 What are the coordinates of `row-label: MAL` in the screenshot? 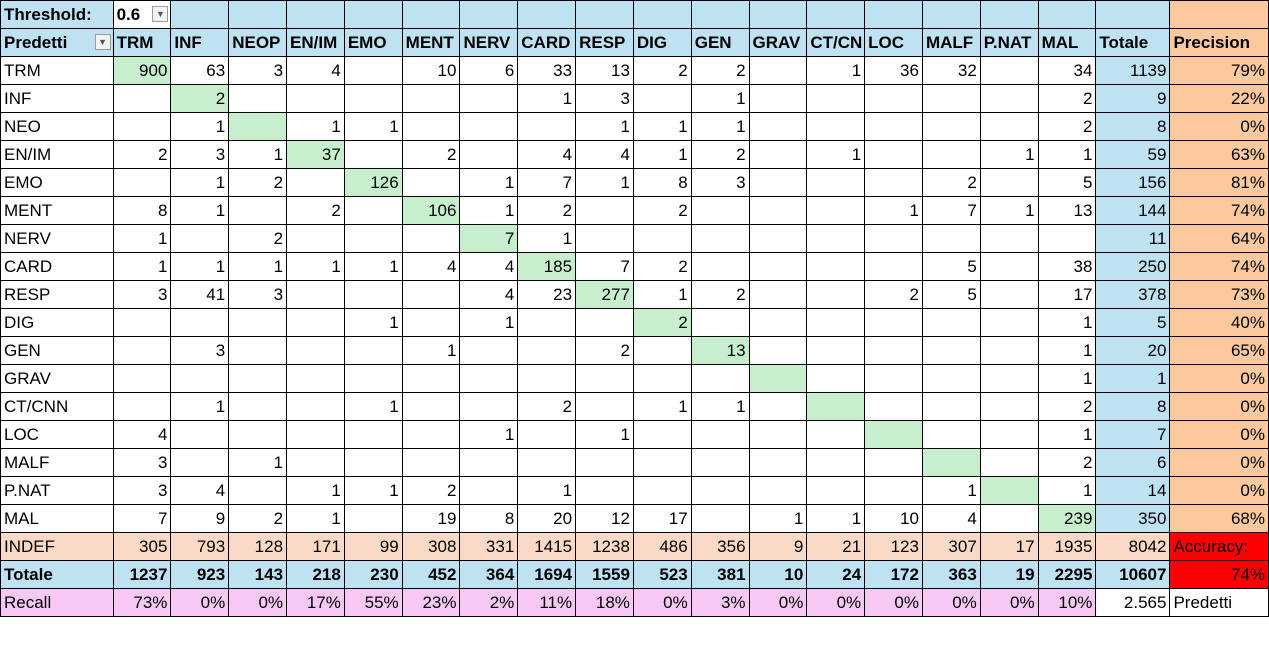 It's located at (57, 518).